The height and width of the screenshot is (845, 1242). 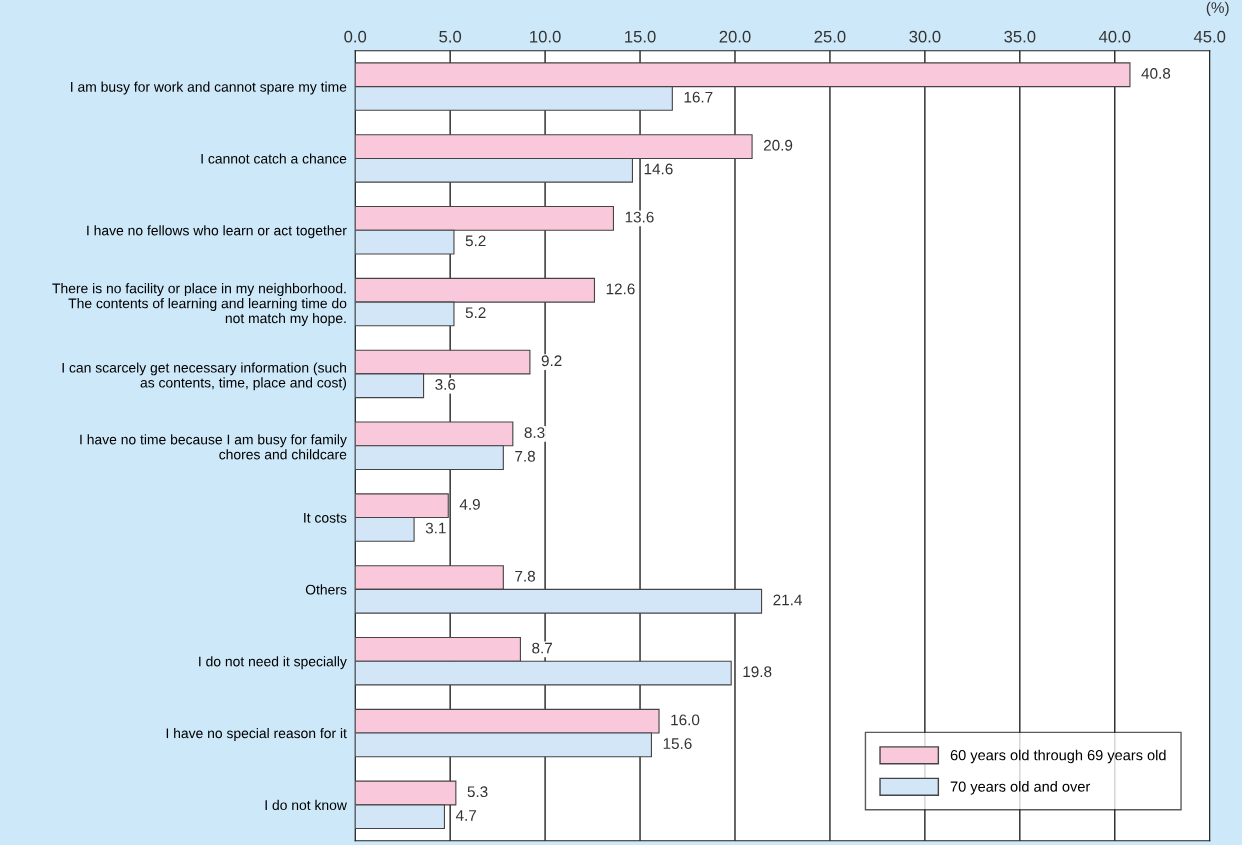 What do you see at coordinates (639, 217) in the screenshot?
I see `data-label: 13.6` at bounding box center [639, 217].